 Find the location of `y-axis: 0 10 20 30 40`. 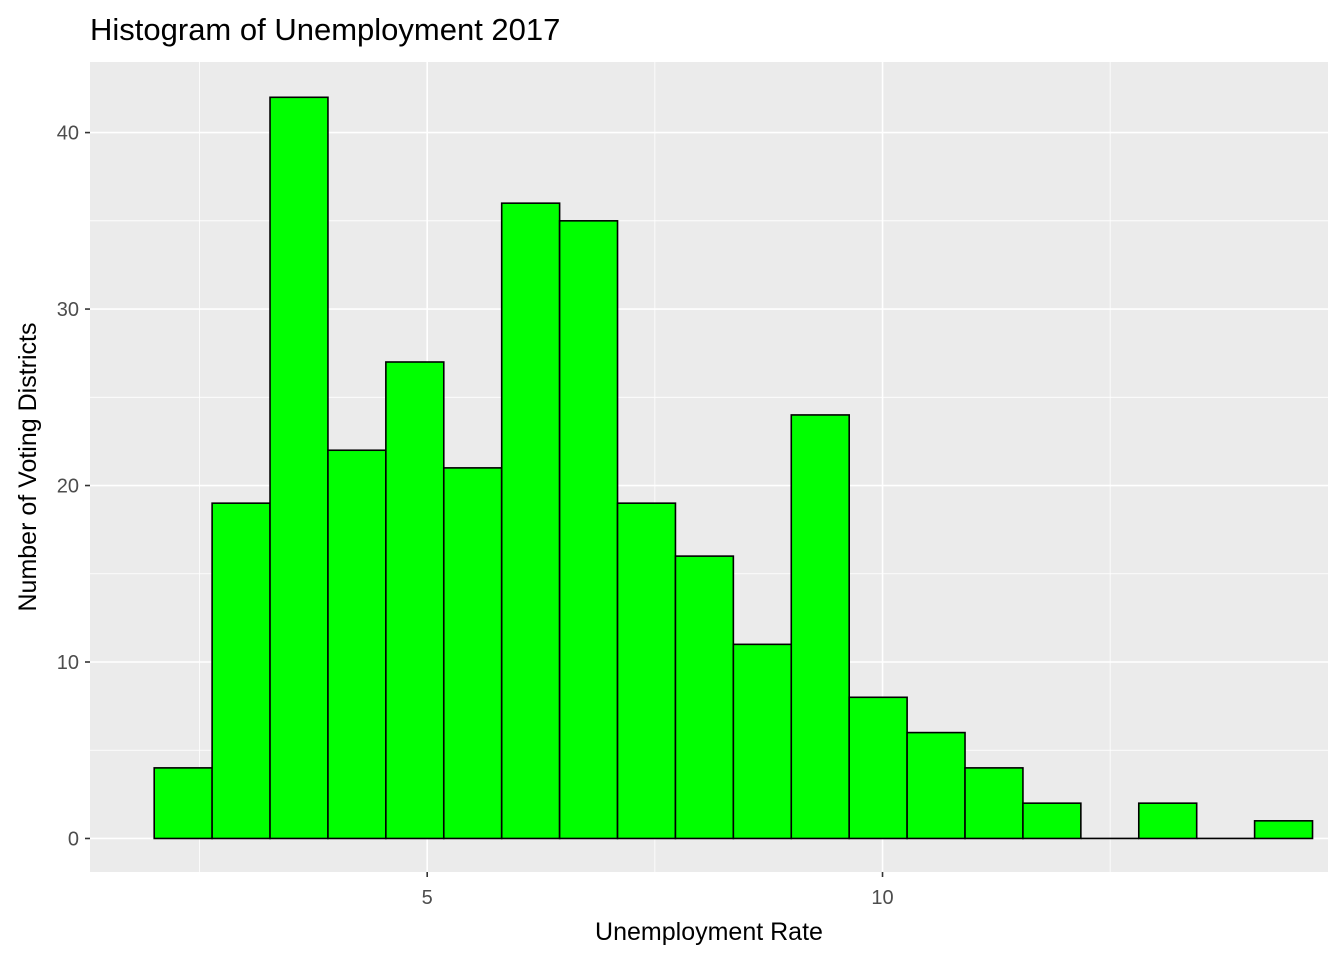

y-axis: 0 10 20 30 40 is located at coordinates (73, 486).